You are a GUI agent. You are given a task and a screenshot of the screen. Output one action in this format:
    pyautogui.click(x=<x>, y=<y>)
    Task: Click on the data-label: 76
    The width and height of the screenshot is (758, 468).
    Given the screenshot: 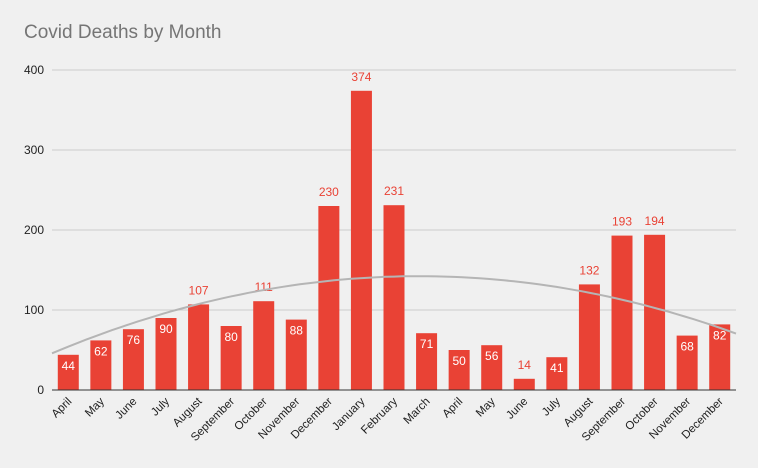 What is the action you would take?
    pyautogui.click(x=134, y=340)
    